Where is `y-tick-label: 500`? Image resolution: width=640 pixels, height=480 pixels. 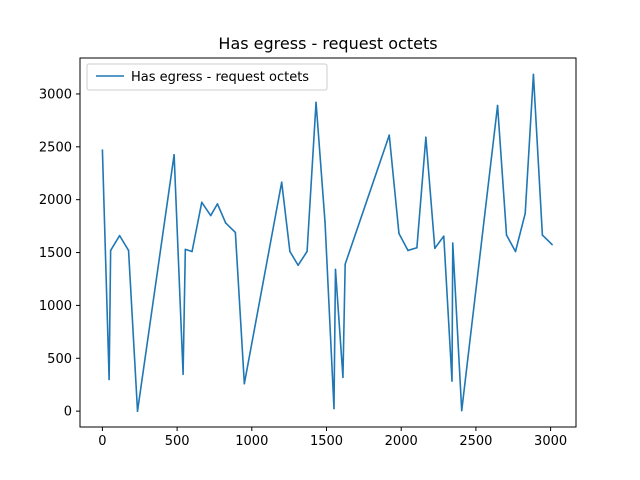 y-tick-label: 500 is located at coordinates (59, 359).